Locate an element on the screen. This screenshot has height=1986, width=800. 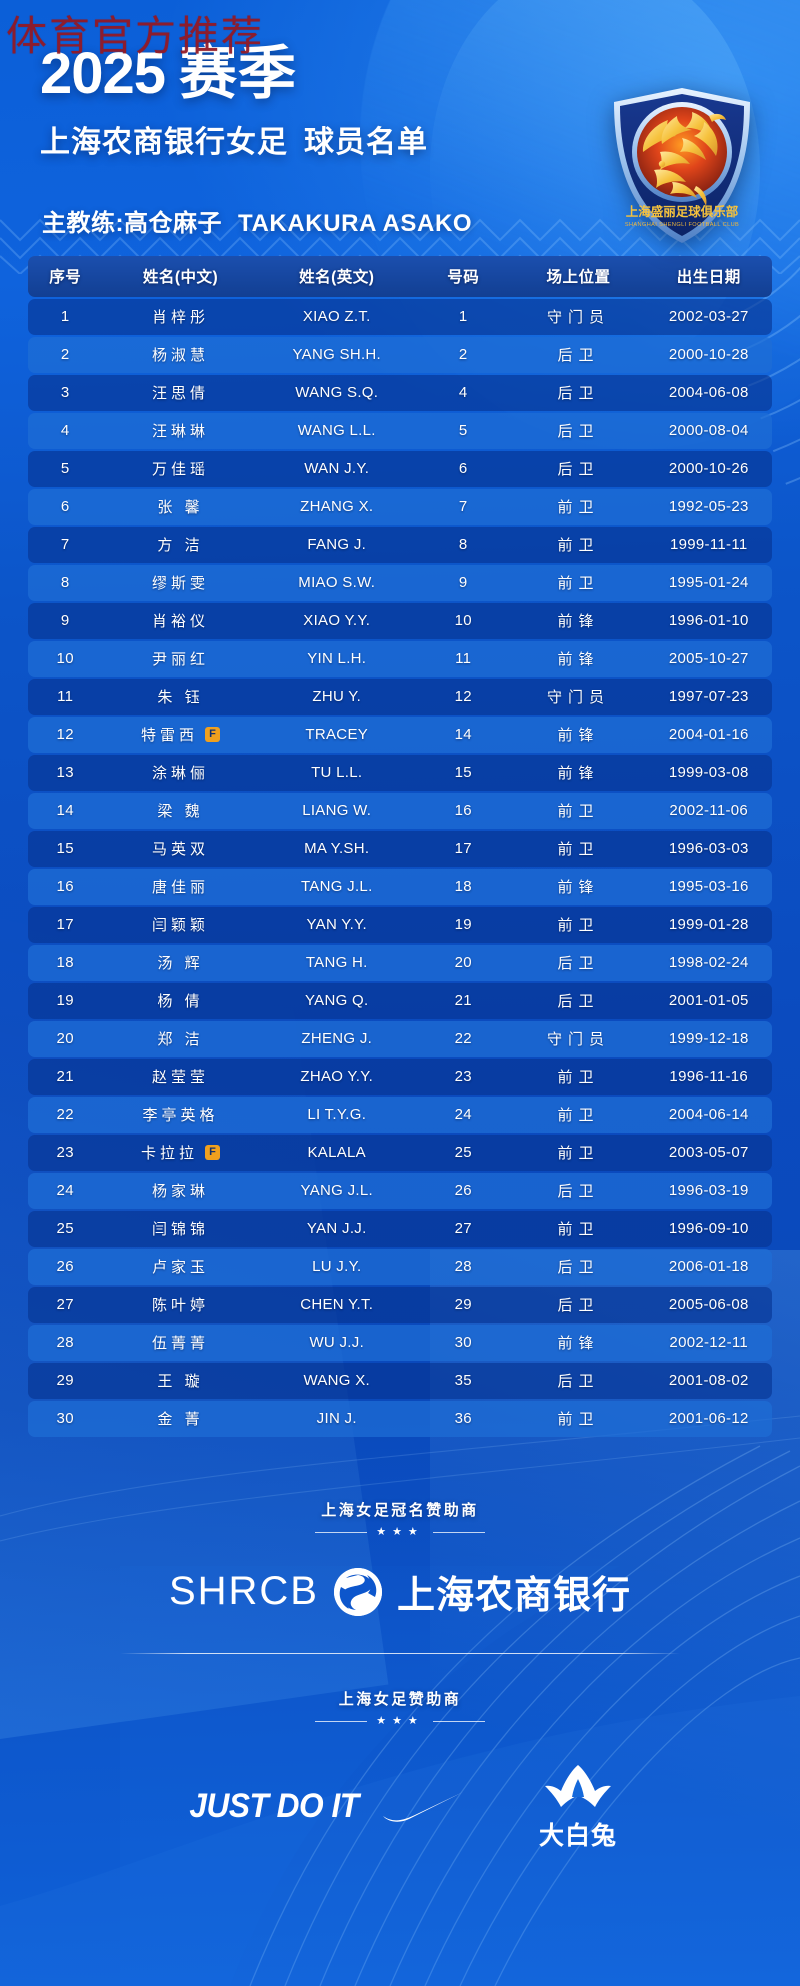
nike-swoosh-logo-icon is located at coordinates (423, 1806).